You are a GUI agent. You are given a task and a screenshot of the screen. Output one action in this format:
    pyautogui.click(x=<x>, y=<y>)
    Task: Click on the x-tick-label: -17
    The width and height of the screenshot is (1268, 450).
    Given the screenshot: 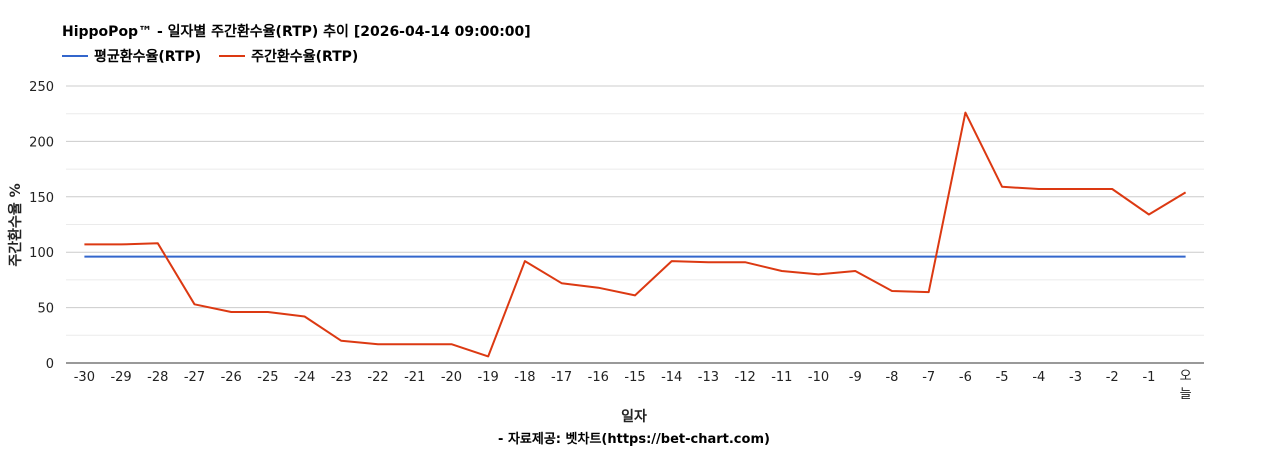 What is the action you would take?
    pyautogui.click(x=561, y=377)
    